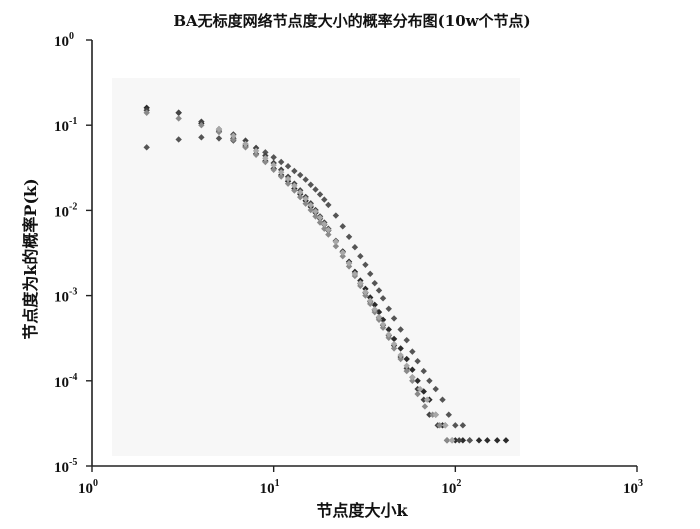  I want to click on x-axis-label: 节点度大小k, so click(362, 510).